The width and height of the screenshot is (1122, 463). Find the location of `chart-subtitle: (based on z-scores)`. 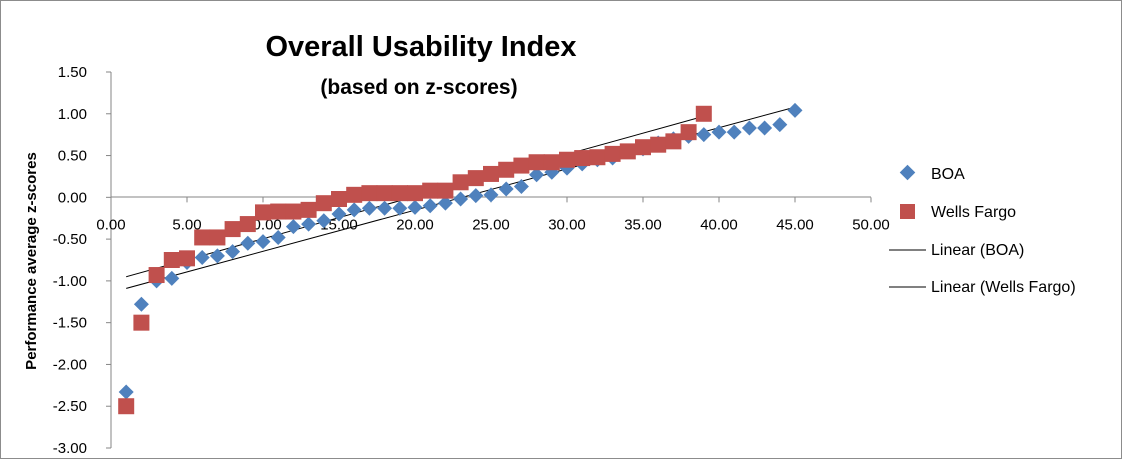

chart-subtitle: (based on z-scores) is located at coordinates (418, 87).